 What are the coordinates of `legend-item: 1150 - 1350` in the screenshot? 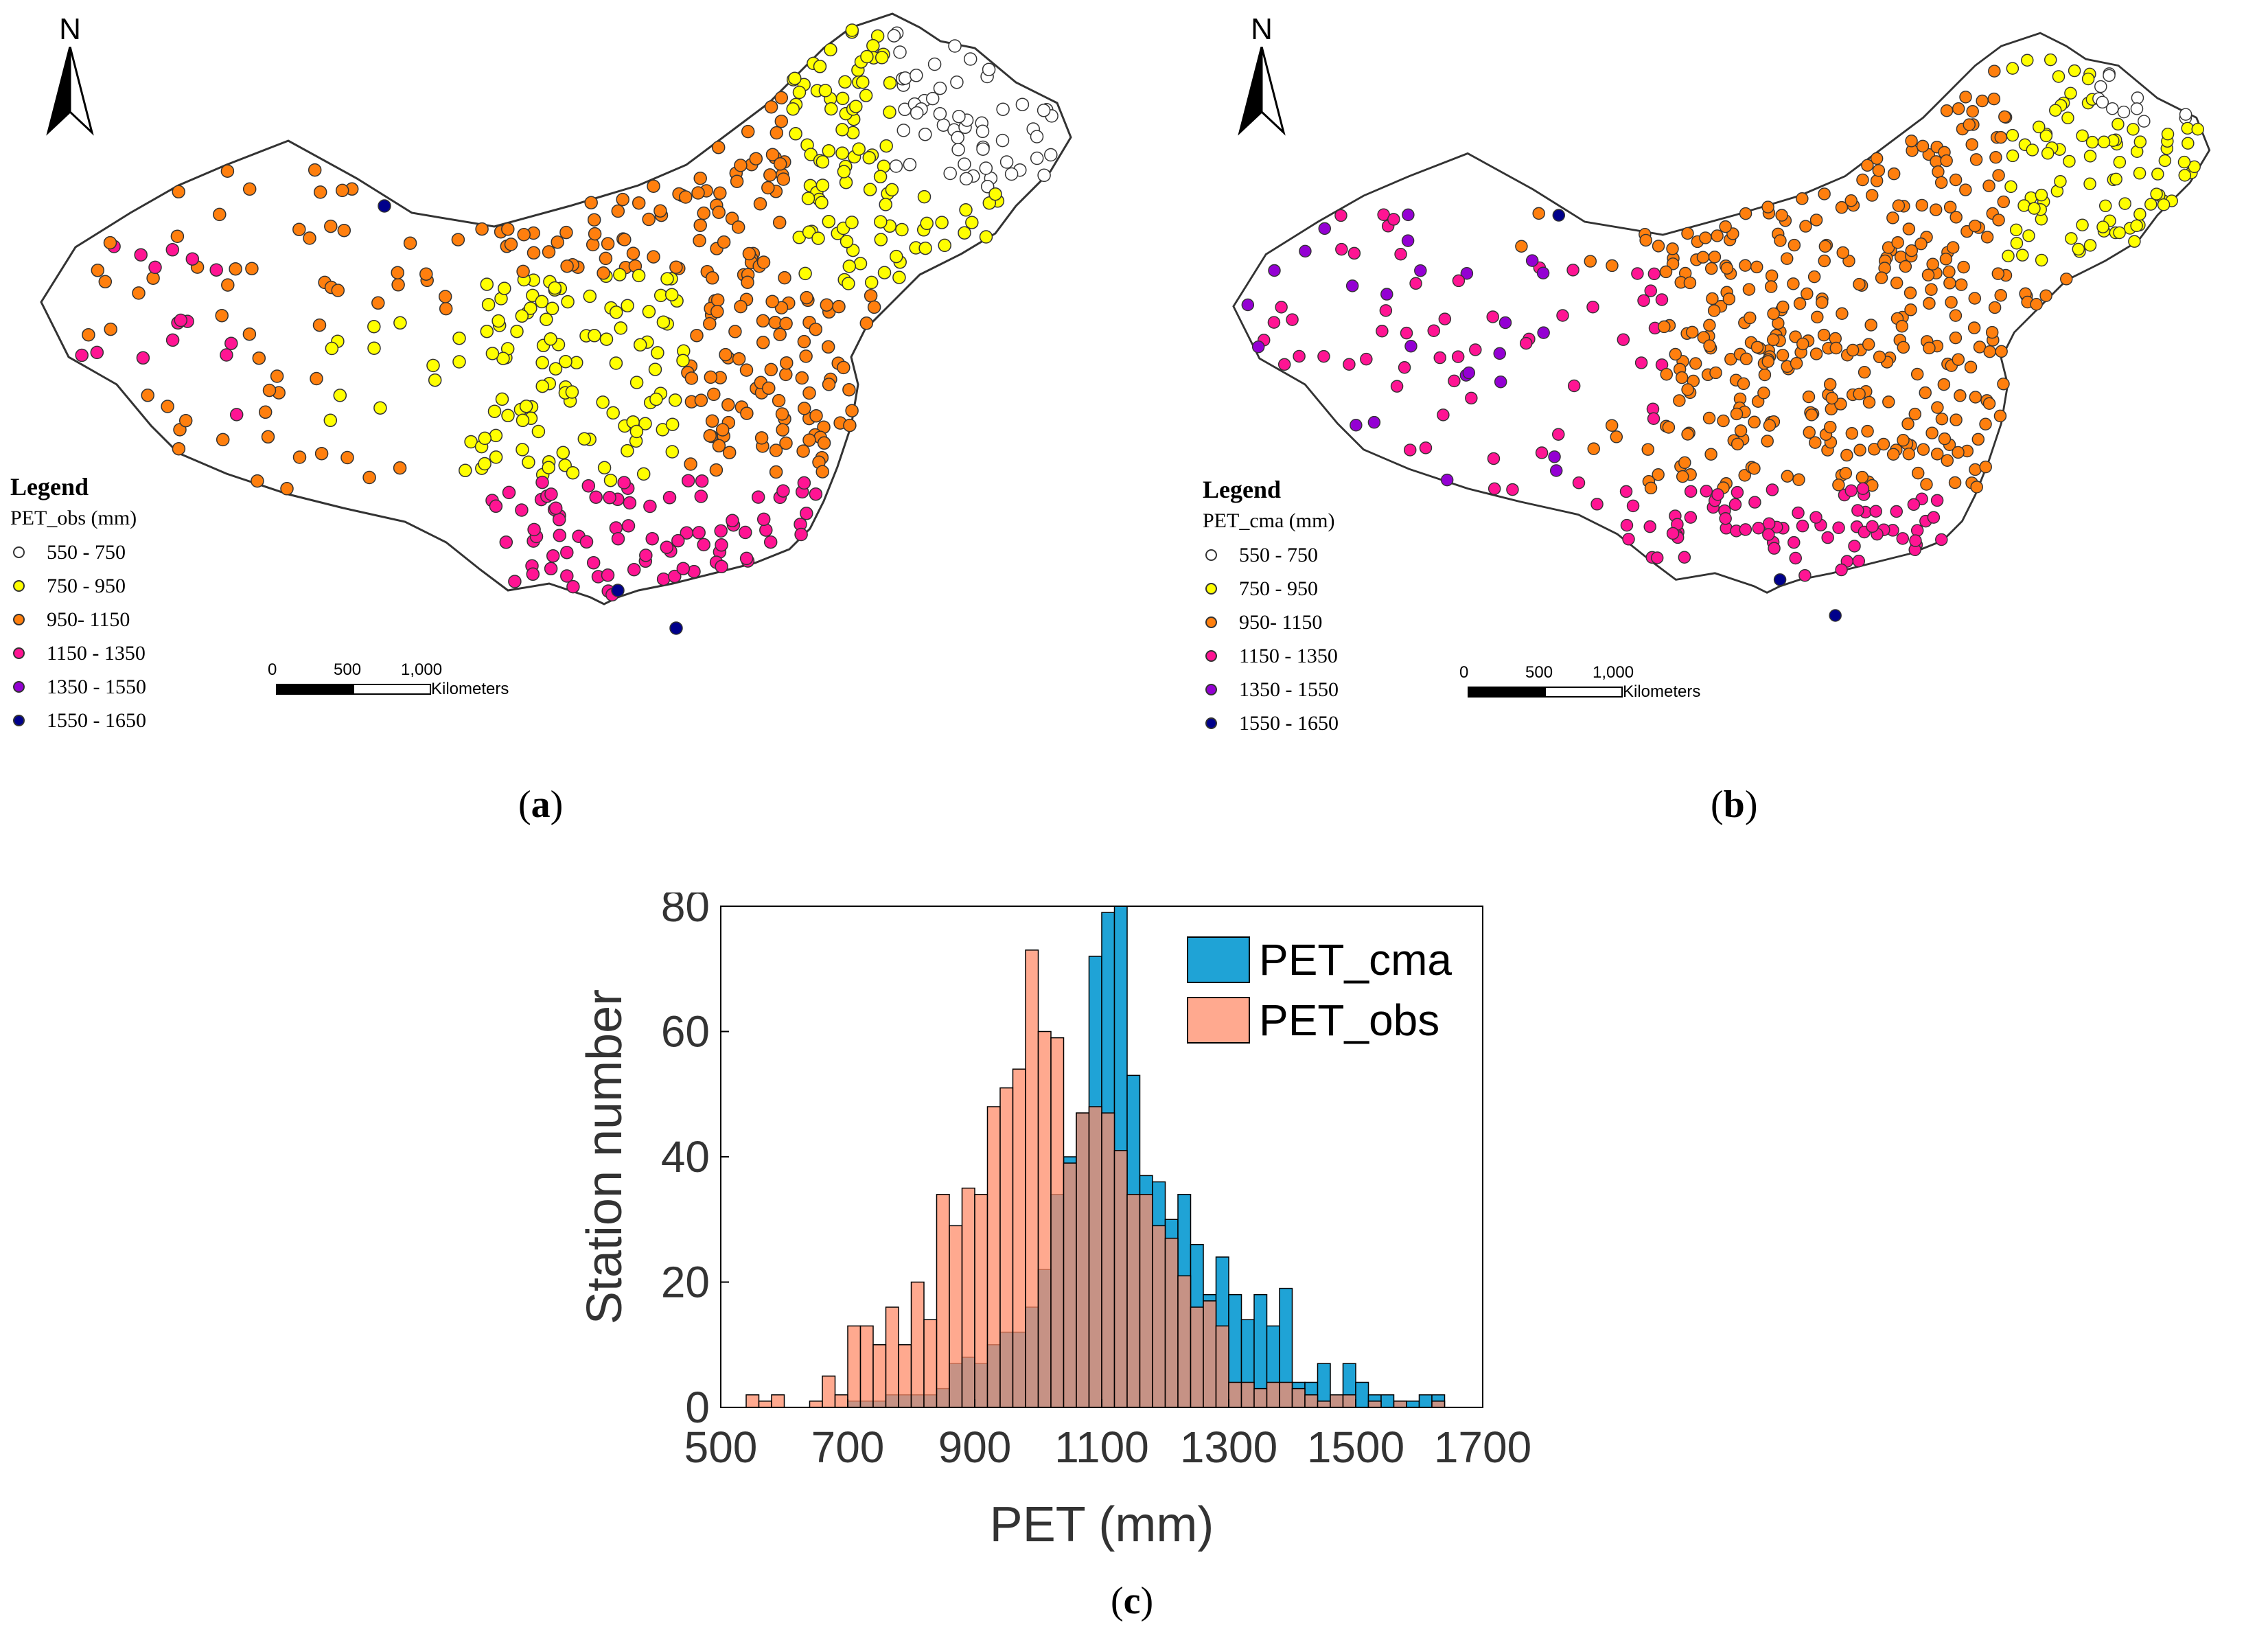 It's located at (1271, 656).